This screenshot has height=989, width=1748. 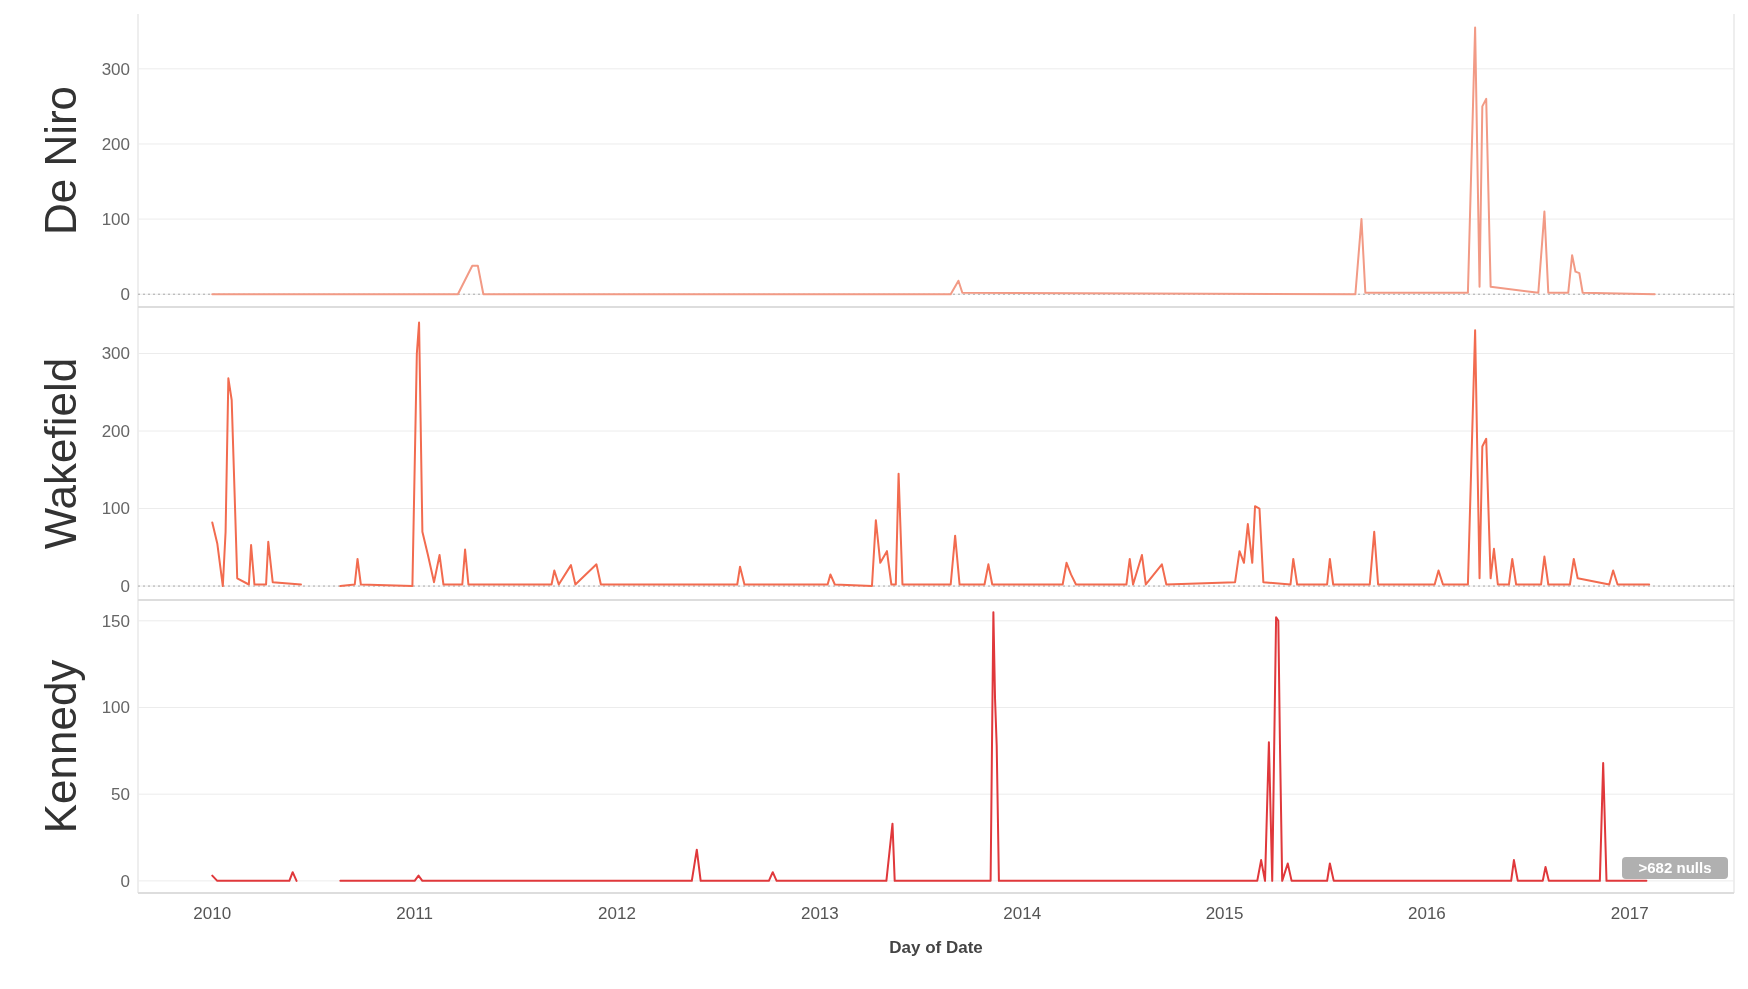 What do you see at coordinates (414, 913) in the screenshot?
I see `x-tick-label: 2011` at bounding box center [414, 913].